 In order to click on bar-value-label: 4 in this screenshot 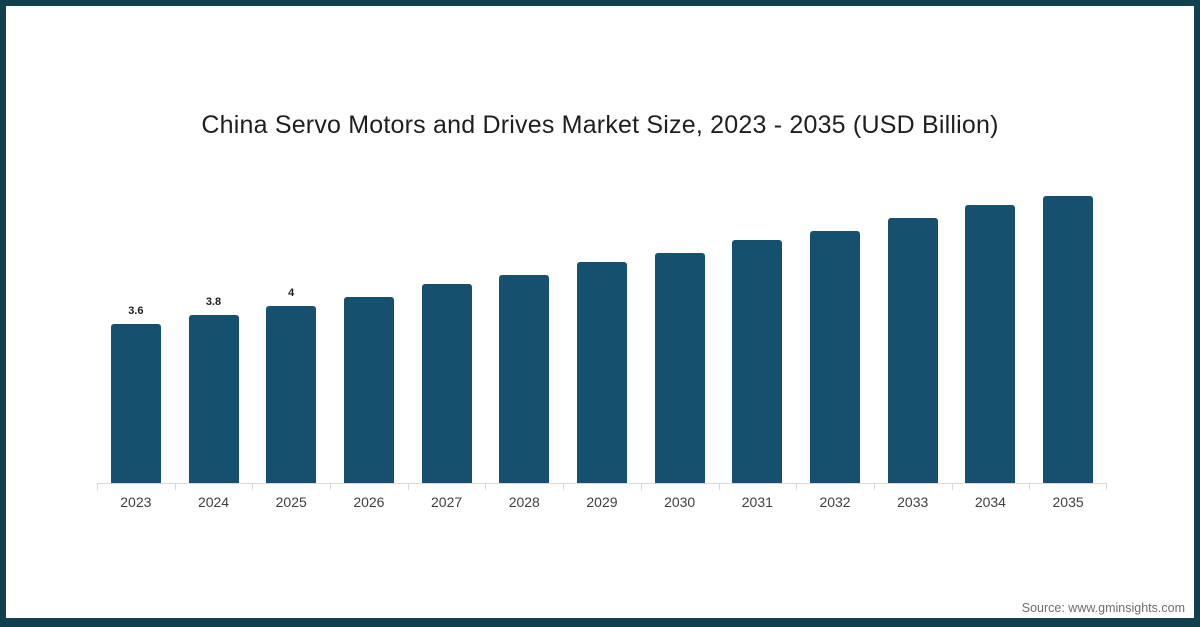, I will do `click(291, 293)`.